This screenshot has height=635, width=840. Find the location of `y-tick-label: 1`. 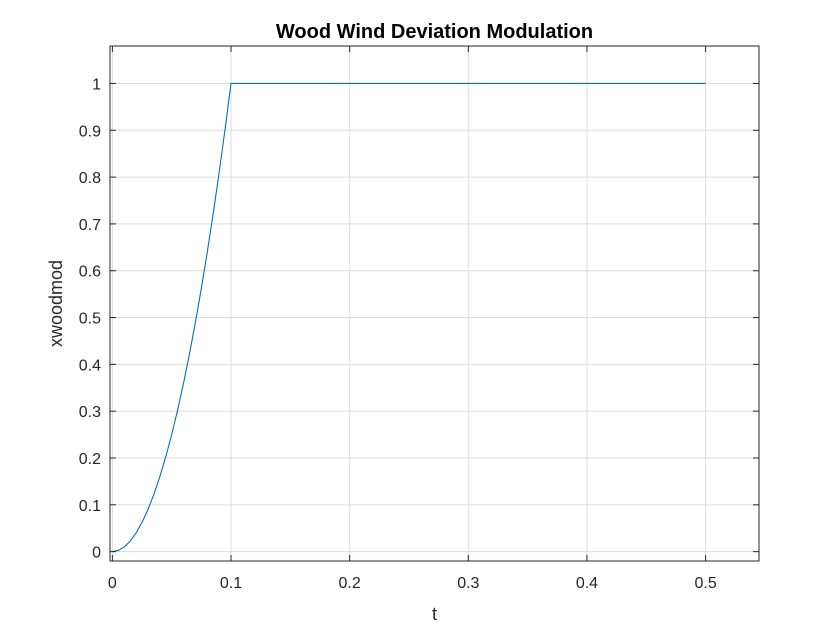

y-tick-label: 1 is located at coordinates (96, 84).